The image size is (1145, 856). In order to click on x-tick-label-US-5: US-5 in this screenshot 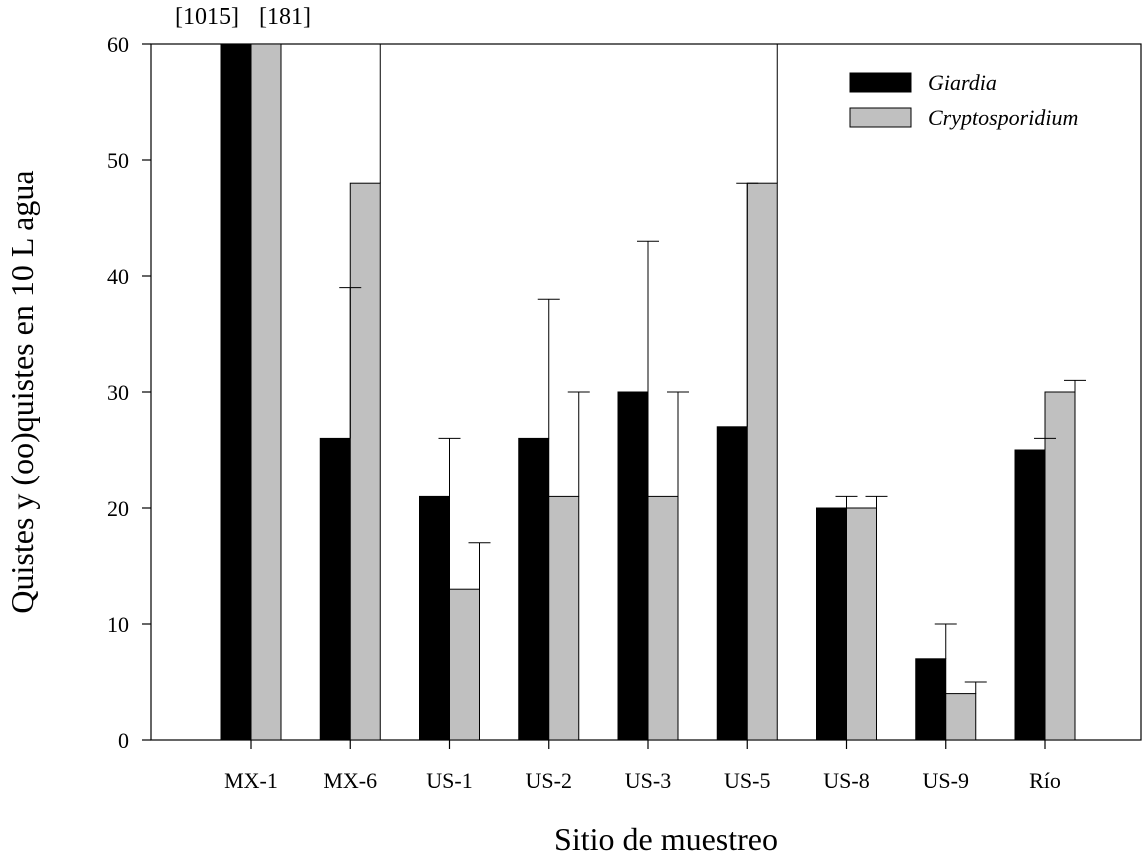, I will do `click(747, 780)`.